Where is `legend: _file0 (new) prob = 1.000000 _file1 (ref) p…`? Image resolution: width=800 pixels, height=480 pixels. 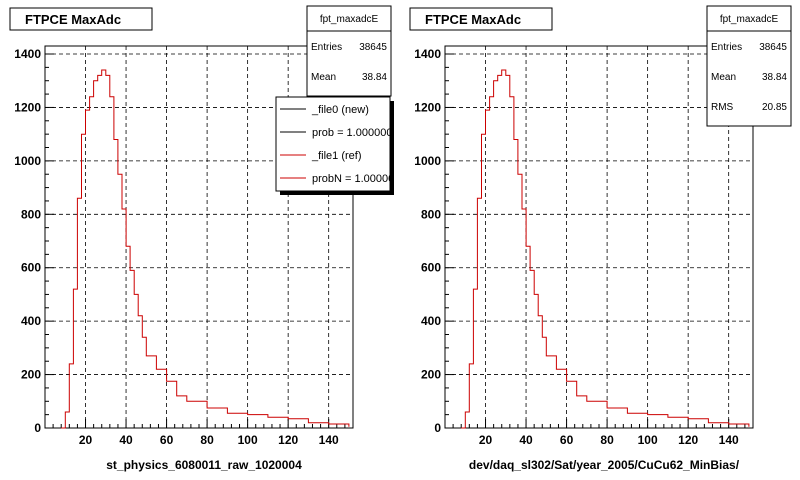
legend: _file0 (new) prob = 1.000000 _file1 (ref) p… is located at coordinates (340, 144).